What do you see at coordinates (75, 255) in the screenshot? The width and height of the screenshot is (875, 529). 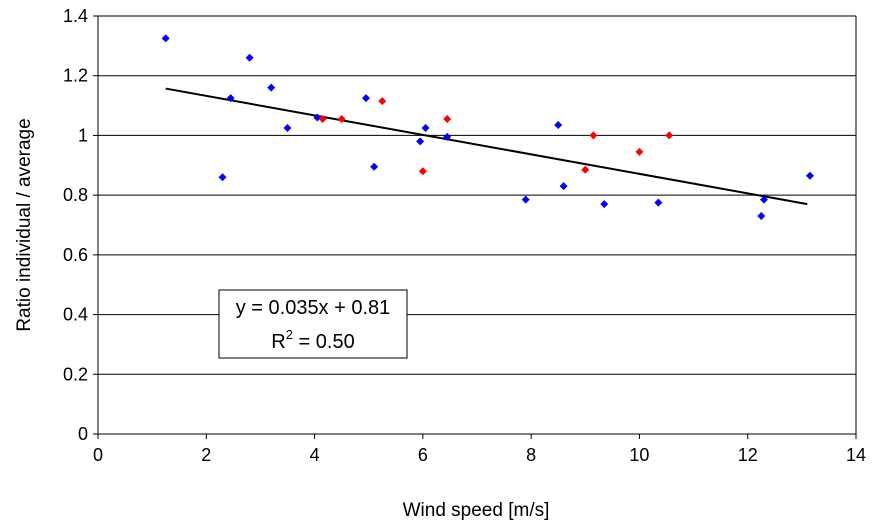 I see `y-tick-label: 0.6` at bounding box center [75, 255].